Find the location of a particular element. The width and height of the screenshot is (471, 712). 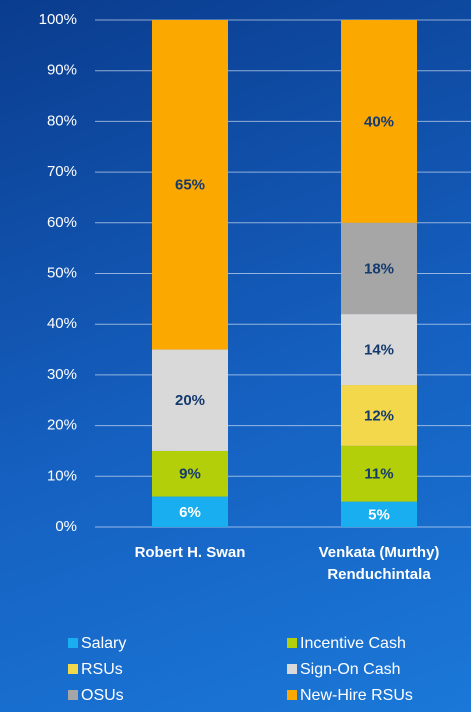

data-label: 6% is located at coordinates (190, 512).